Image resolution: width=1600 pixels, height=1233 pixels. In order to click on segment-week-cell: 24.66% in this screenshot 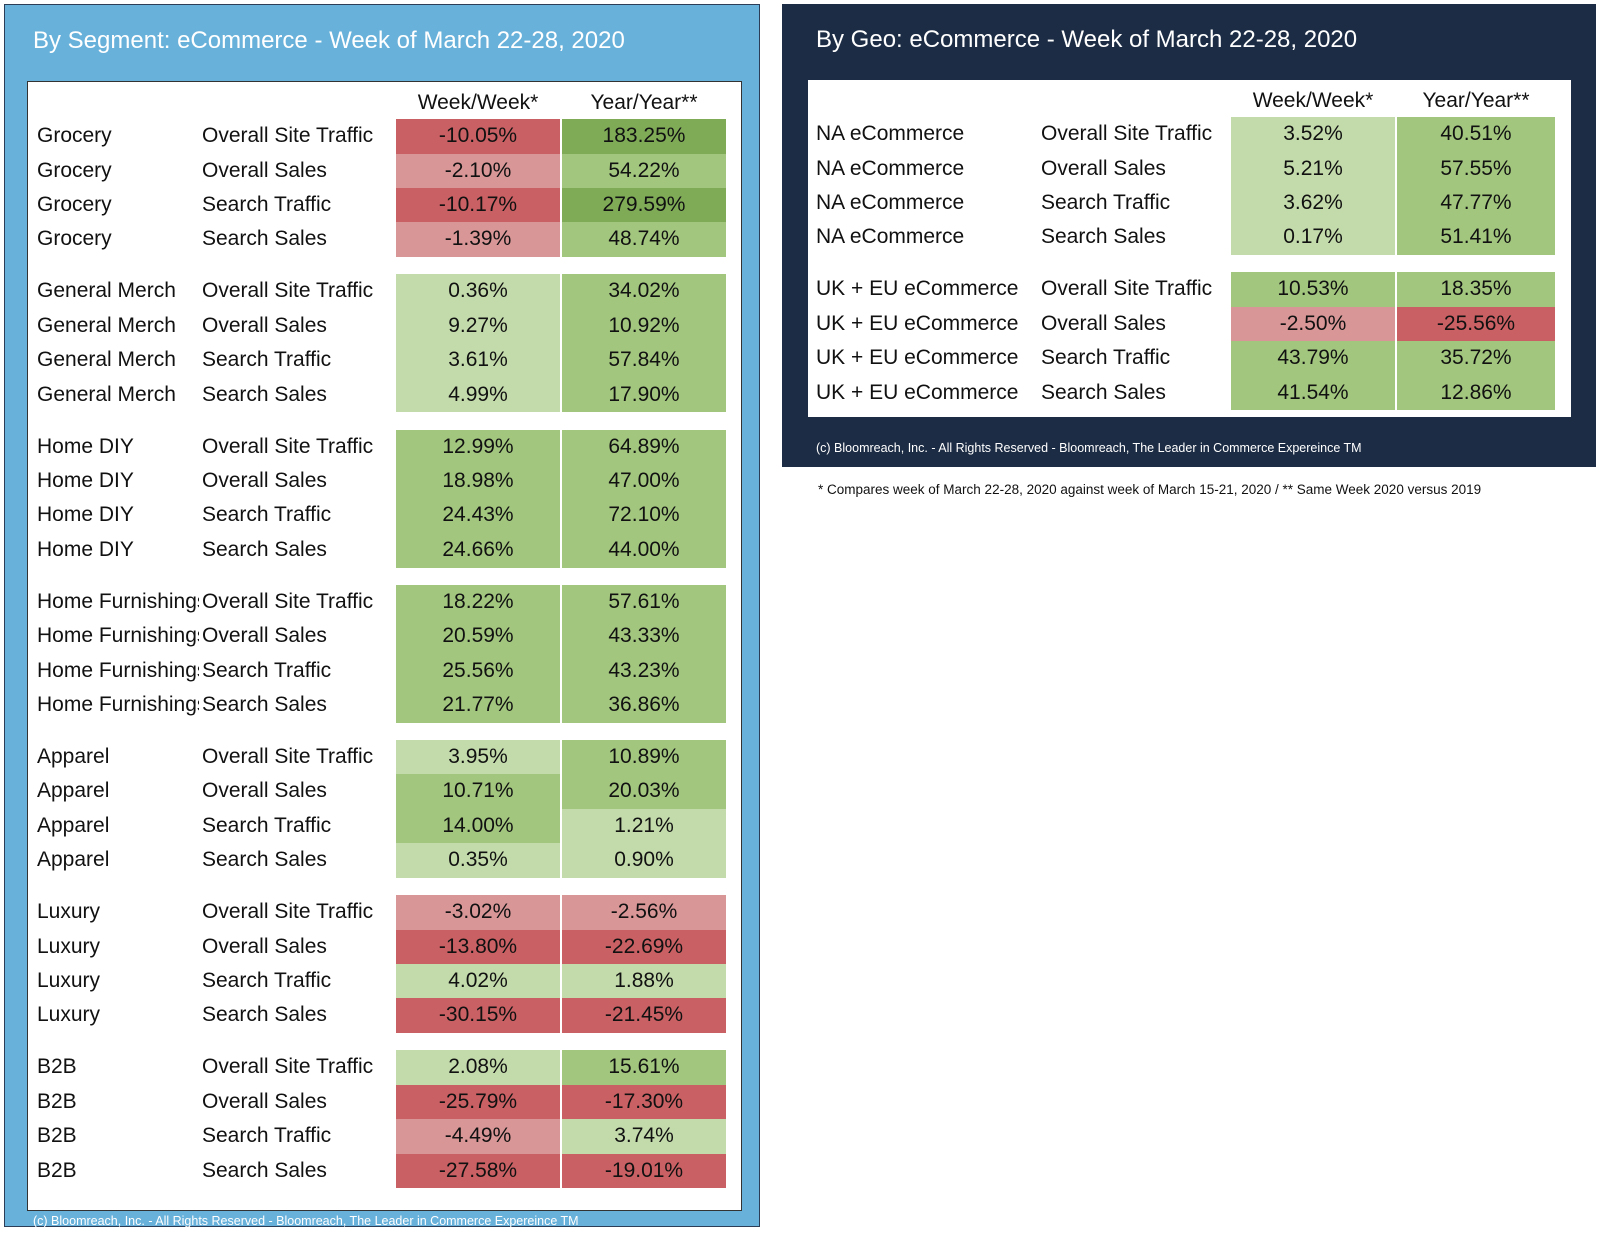, I will do `click(478, 550)`.